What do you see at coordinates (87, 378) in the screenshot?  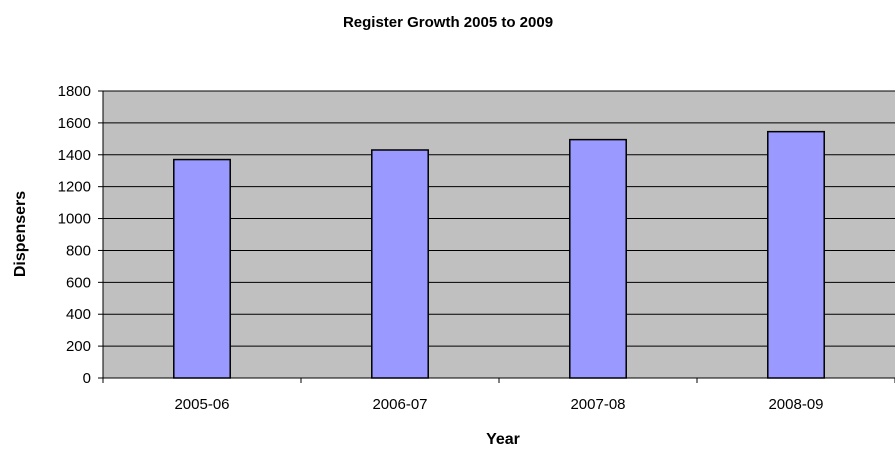 I see `y-tick-label: 0` at bounding box center [87, 378].